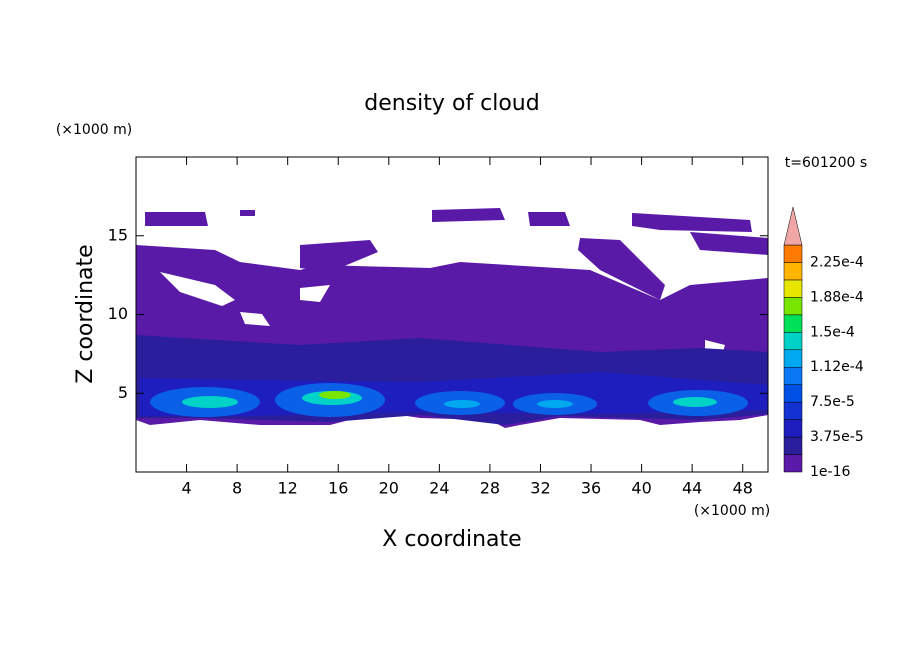 The width and height of the screenshot is (904, 654). I want to click on y-tick-label: 5, so click(123, 392).